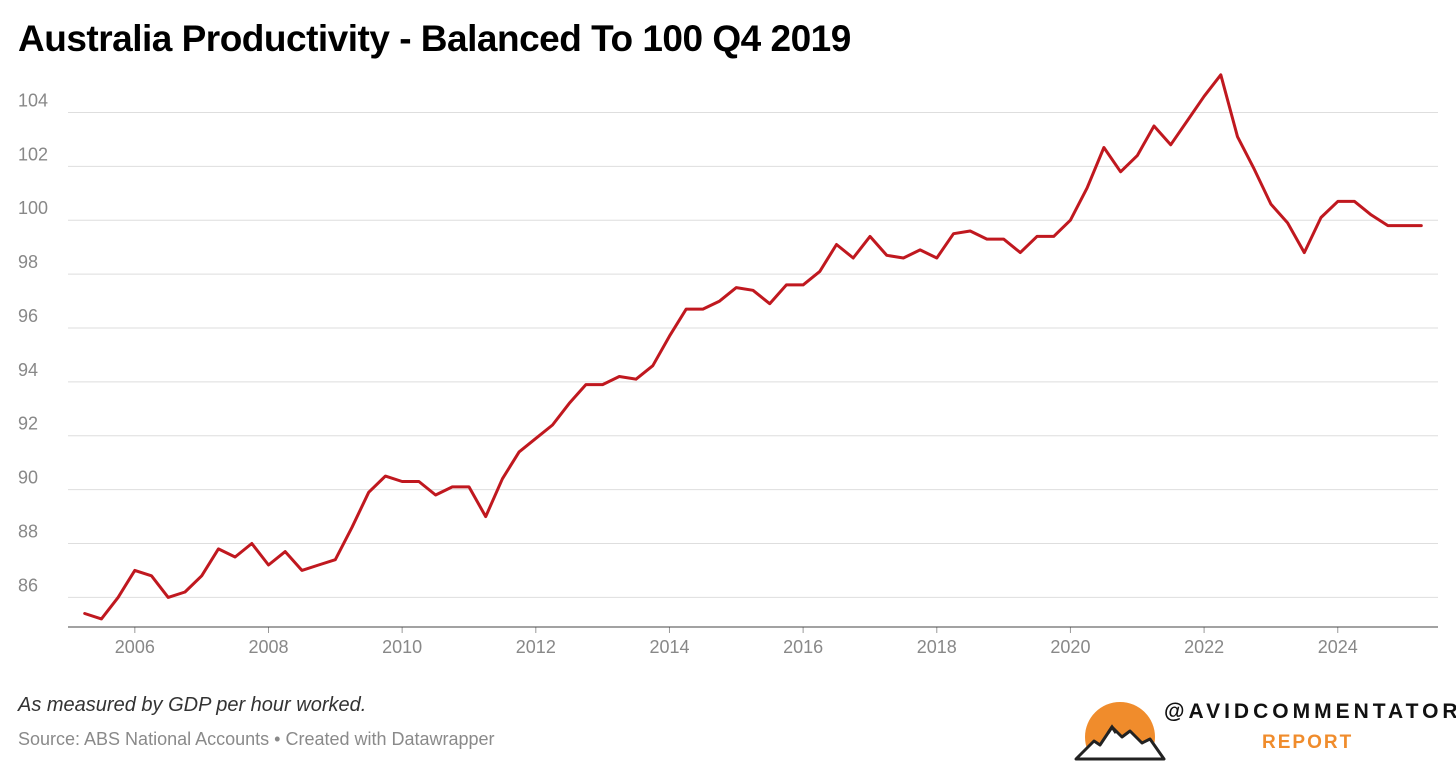 The width and height of the screenshot is (1456, 769). What do you see at coordinates (268, 647) in the screenshot?
I see `x-tick-label: 2008` at bounding box center [268, 647].